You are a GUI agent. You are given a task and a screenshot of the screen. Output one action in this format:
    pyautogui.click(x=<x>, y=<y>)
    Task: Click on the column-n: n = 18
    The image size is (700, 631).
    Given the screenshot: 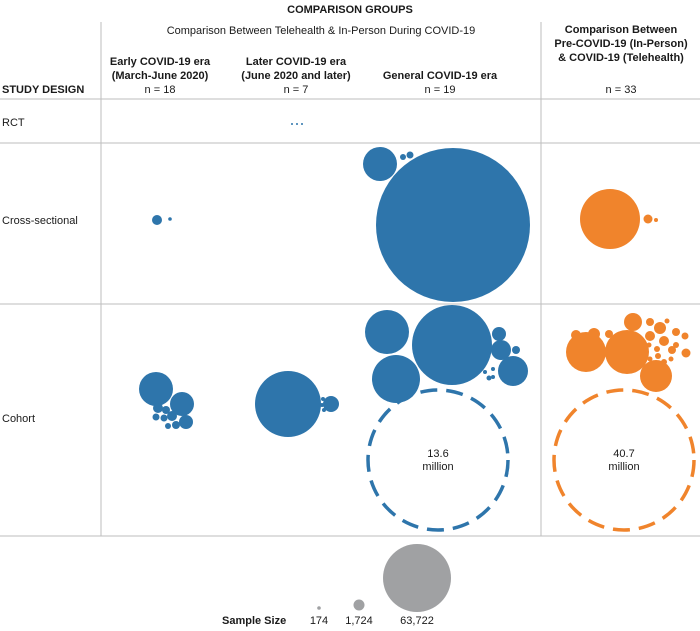 What is the action you would take?
    pyautogui.click(x=160, y=90)
    